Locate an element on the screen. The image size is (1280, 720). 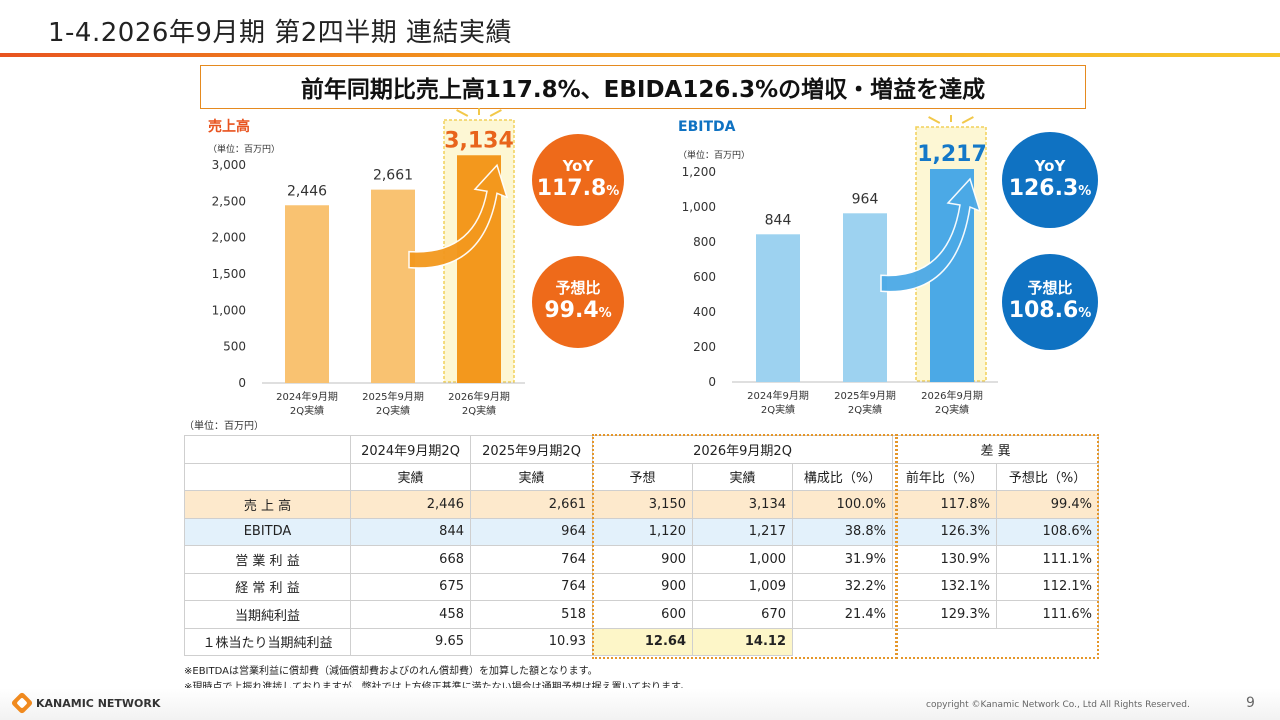
ebitda-yoy-label: YoY is located at coordinates (1050, 165).